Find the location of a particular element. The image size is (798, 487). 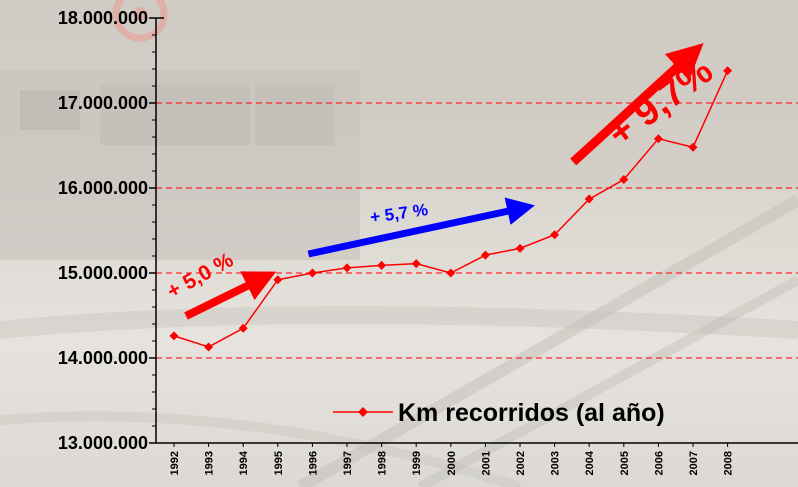

x-tick-label: 1995 is located at coordinates (279, 463).